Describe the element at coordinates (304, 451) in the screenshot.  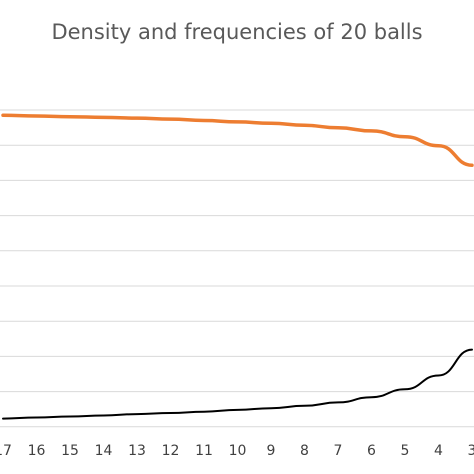
I see `x-tick-label: 8` at that location.